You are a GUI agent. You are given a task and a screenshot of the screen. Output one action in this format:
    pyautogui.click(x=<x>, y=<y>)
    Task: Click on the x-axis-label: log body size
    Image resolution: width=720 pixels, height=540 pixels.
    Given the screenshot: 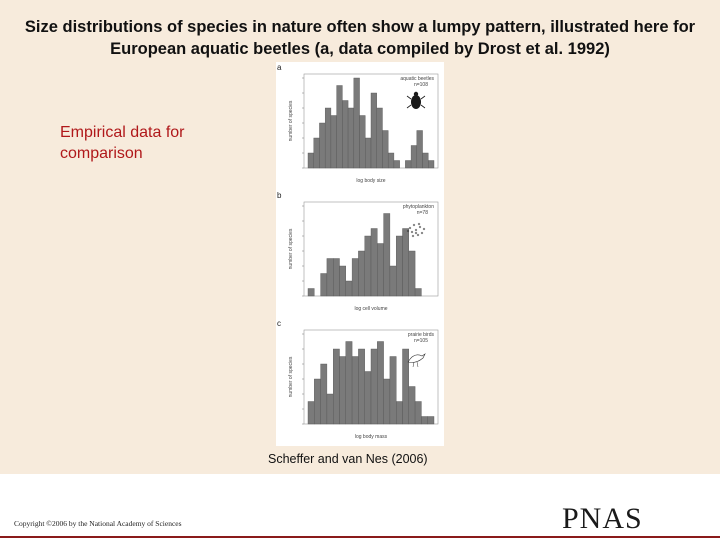 What is the action you would take?
    pyautogui.click(x=370, y=181)
    